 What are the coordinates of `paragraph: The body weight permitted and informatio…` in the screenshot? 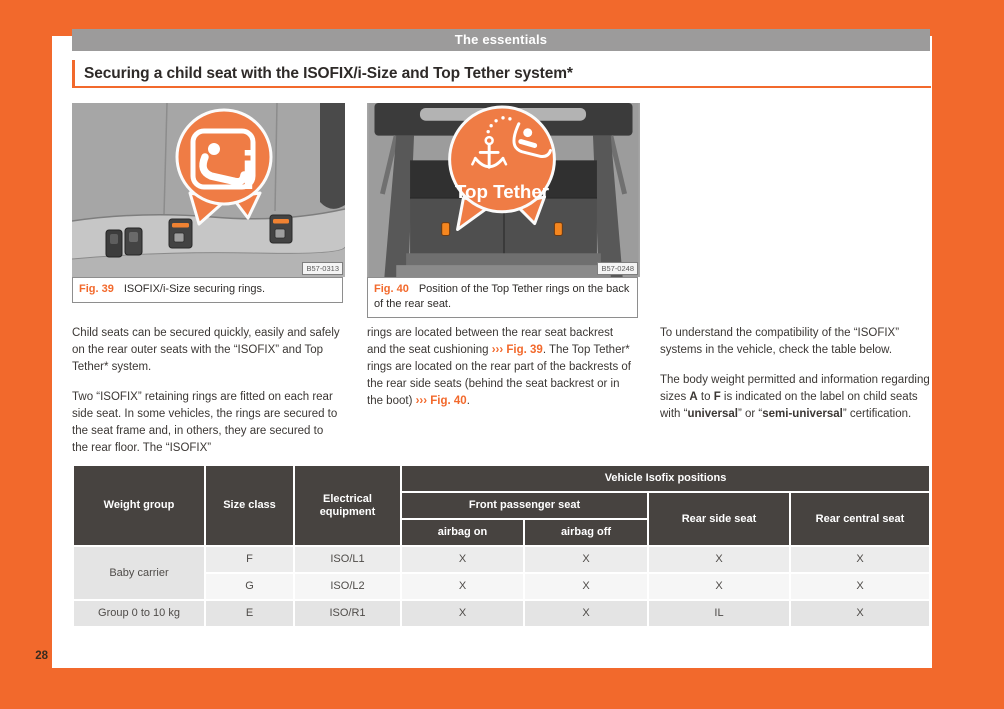 It's located at (796, 397).